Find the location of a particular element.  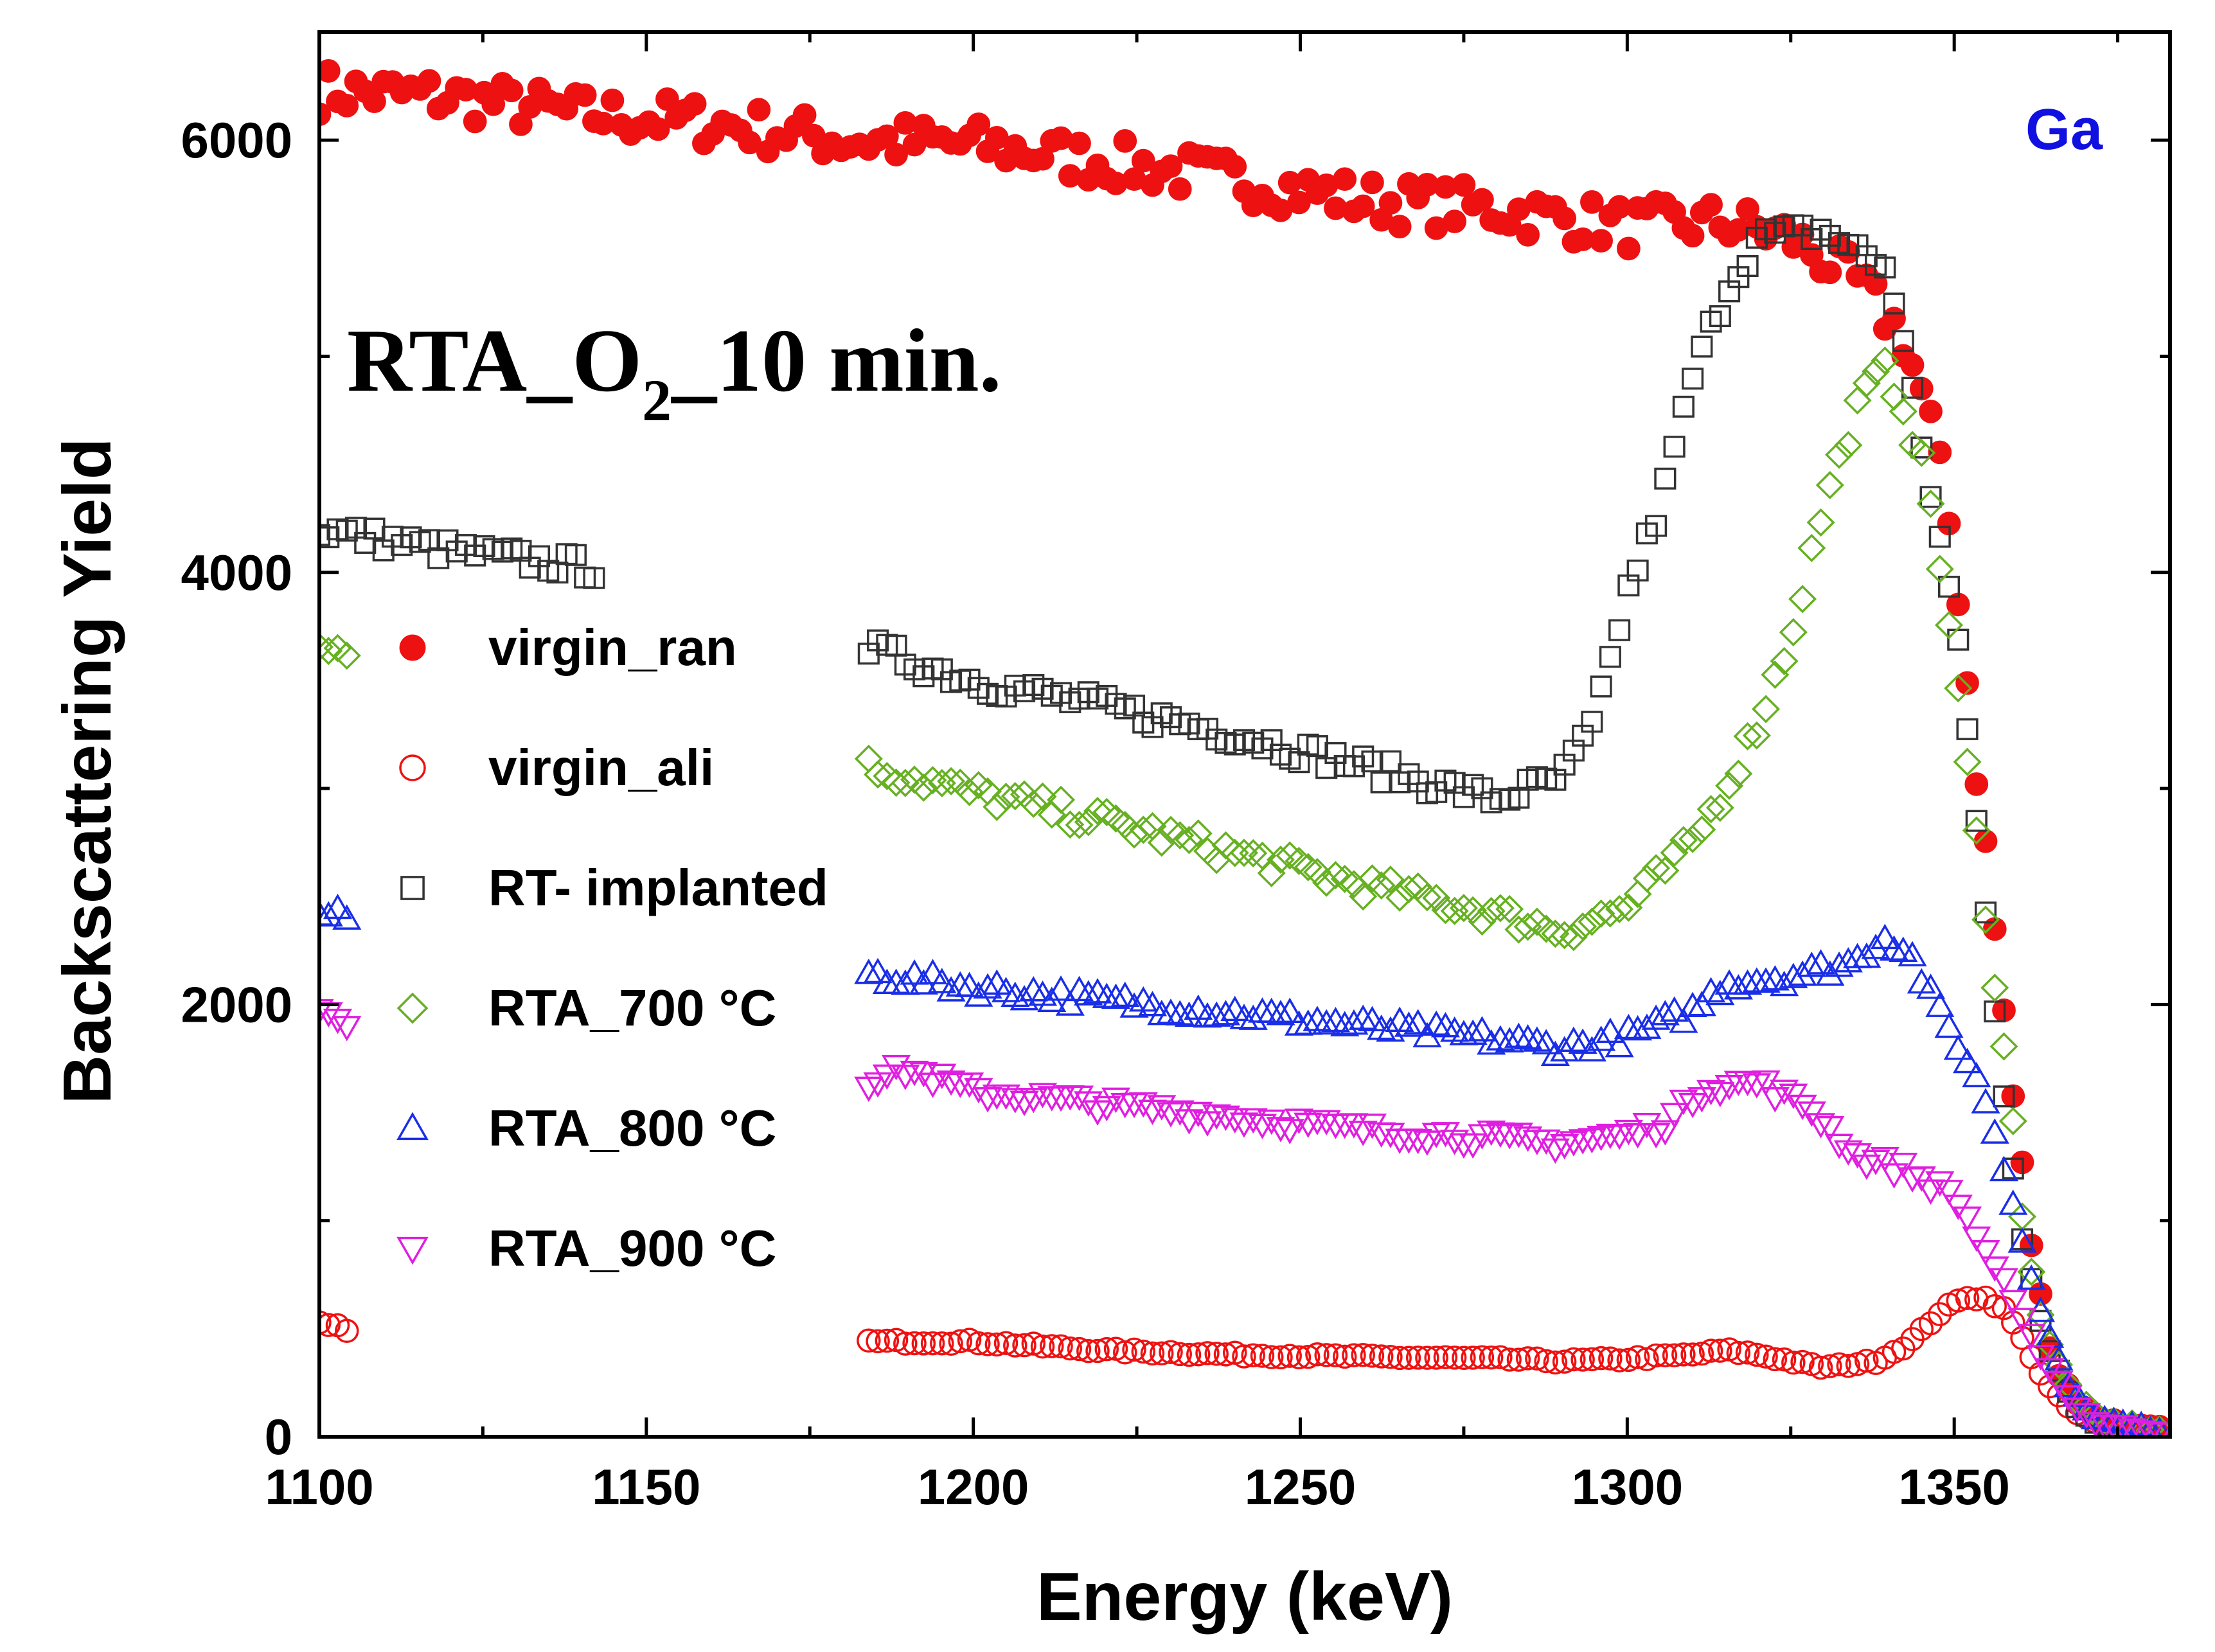

chart-title-subscript: 2 is located at coordinates (657, 400).